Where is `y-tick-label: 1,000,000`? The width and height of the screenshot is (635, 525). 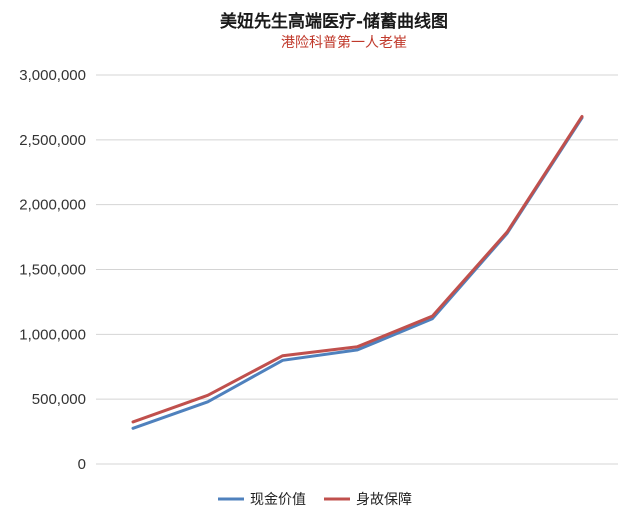
y-tick-label: 1,000,000 is located at coordinates (52, 334).